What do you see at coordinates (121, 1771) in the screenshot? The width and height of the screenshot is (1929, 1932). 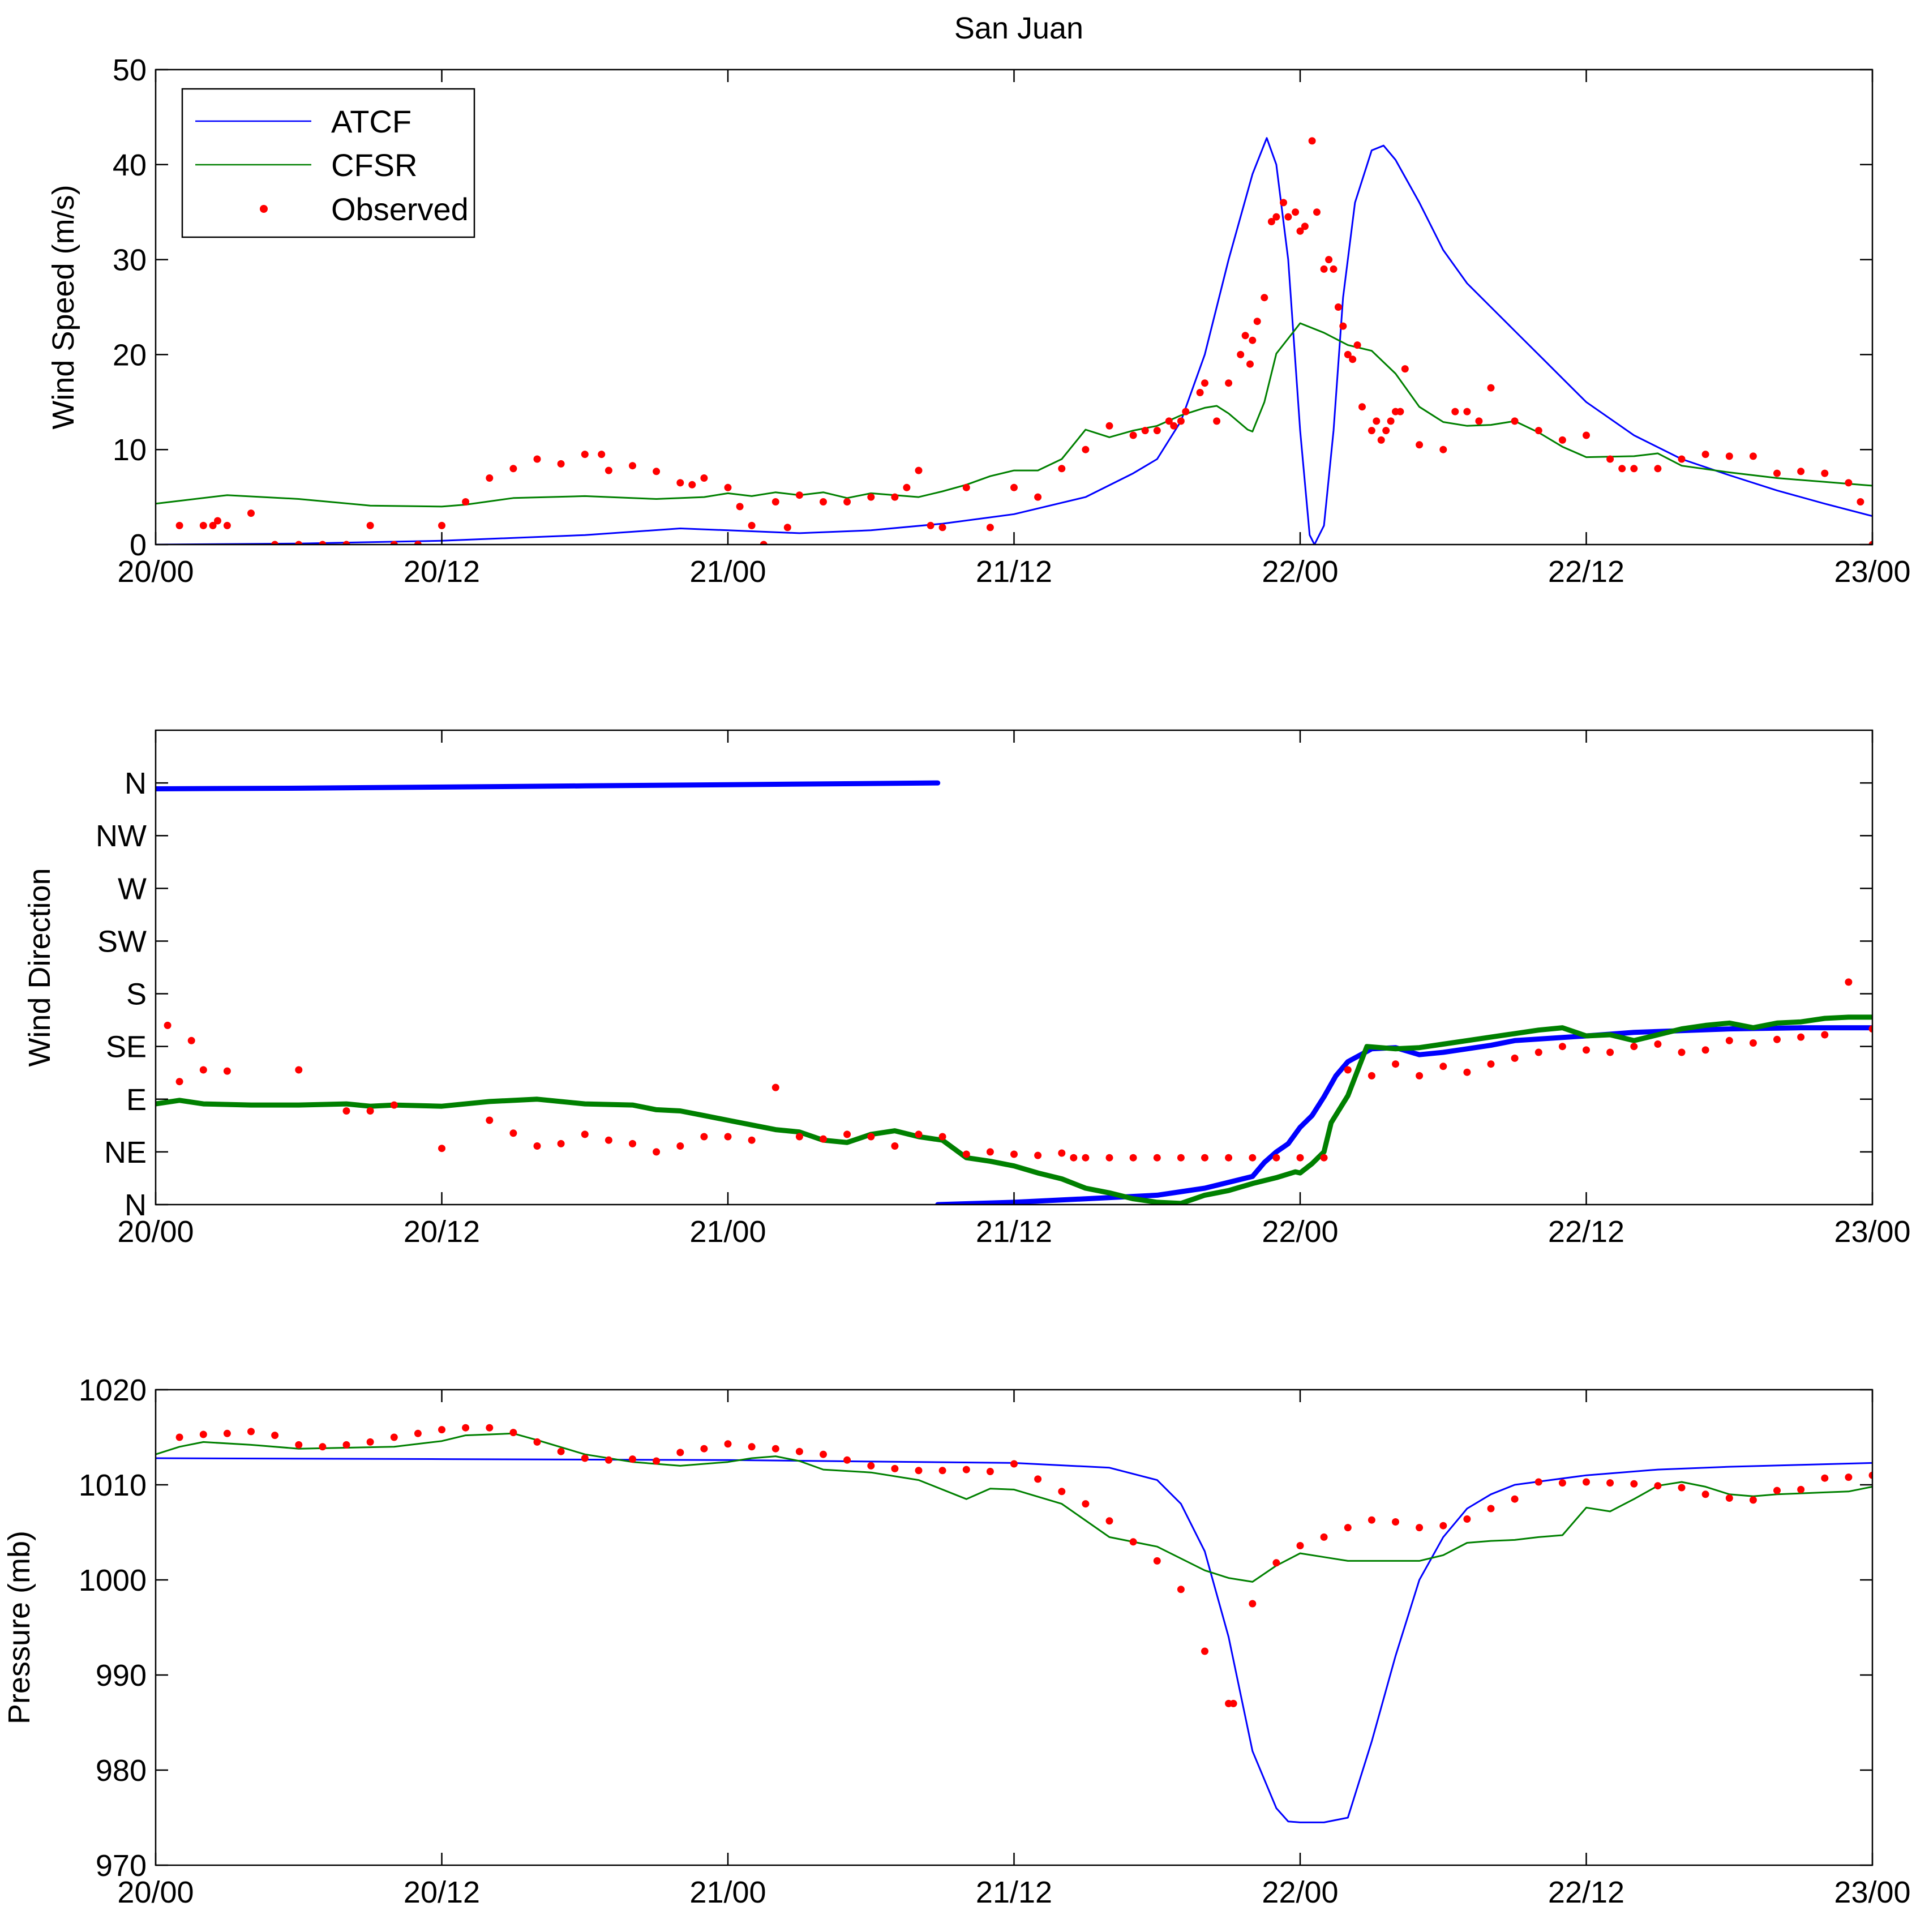 I see `y-tick-label: 980` at bounding box center [121, 1771].